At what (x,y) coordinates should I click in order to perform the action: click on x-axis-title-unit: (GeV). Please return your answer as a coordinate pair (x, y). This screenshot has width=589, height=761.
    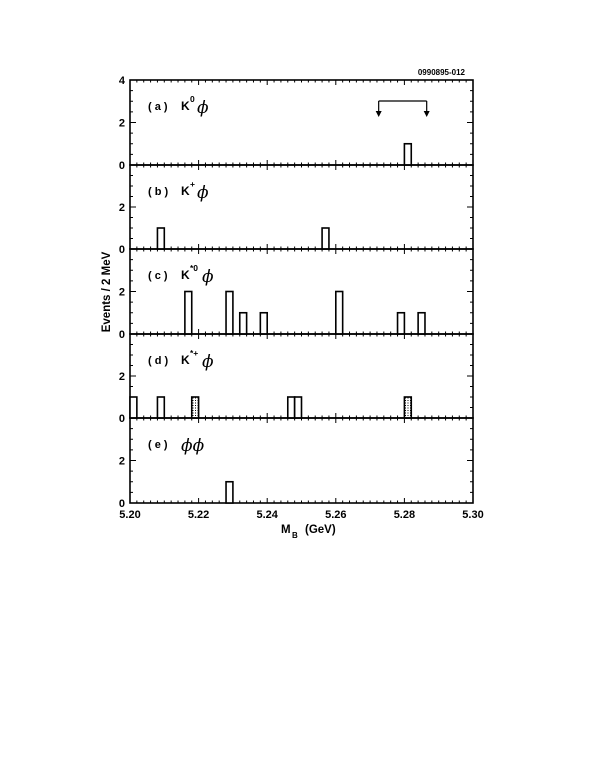
    Looking at the image, I should click on (320, 530).